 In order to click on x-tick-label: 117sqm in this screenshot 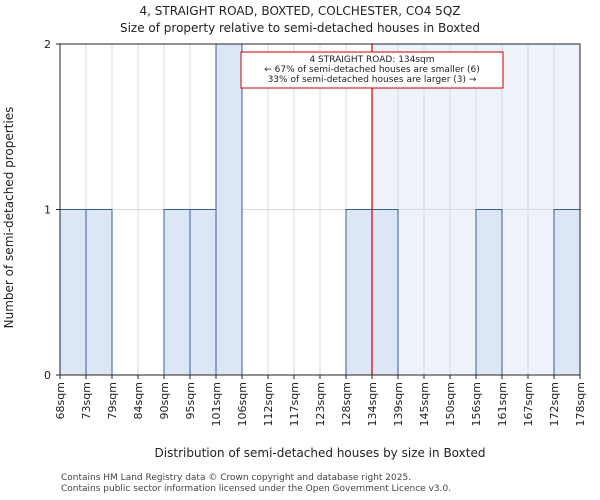, I will do `click(294, 404)`.